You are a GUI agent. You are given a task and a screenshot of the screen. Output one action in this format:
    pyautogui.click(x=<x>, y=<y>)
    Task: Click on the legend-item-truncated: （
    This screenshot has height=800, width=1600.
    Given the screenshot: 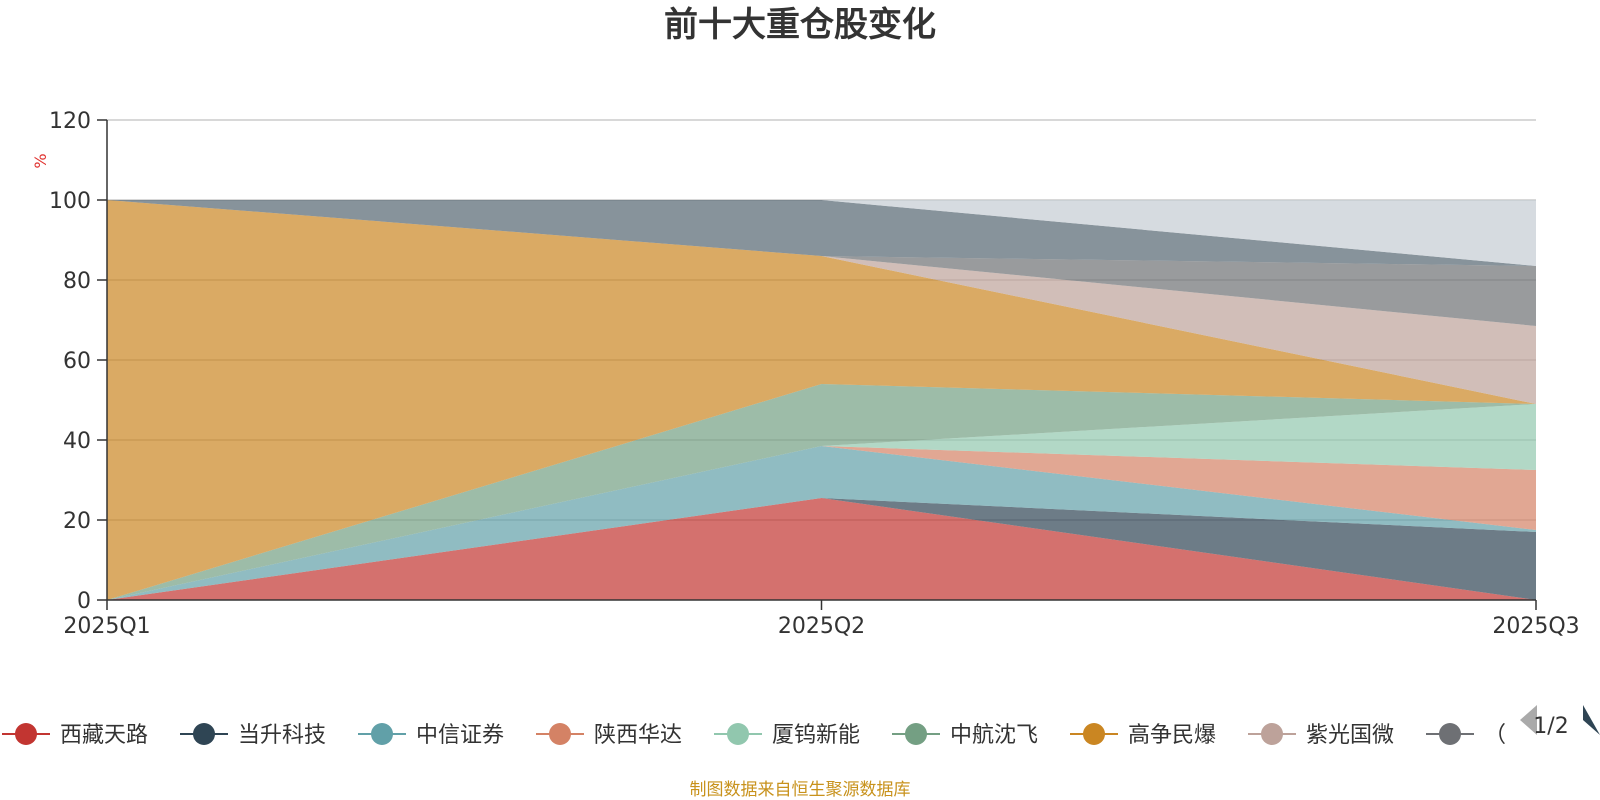 What is the action you would take?
    pyautogui.click(x=1466, y=735)
    